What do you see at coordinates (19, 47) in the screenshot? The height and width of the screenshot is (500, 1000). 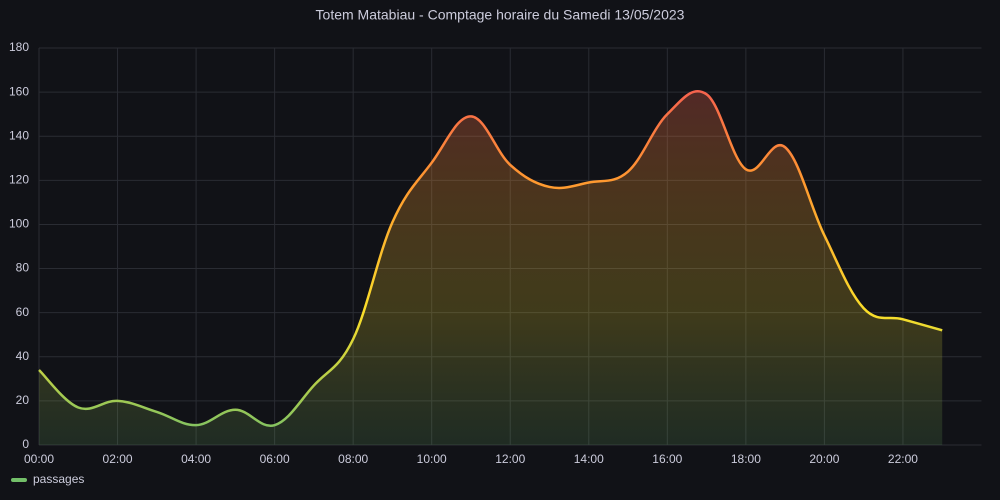 I see `y-tick-label: 180` at bounding box center [19, 47].